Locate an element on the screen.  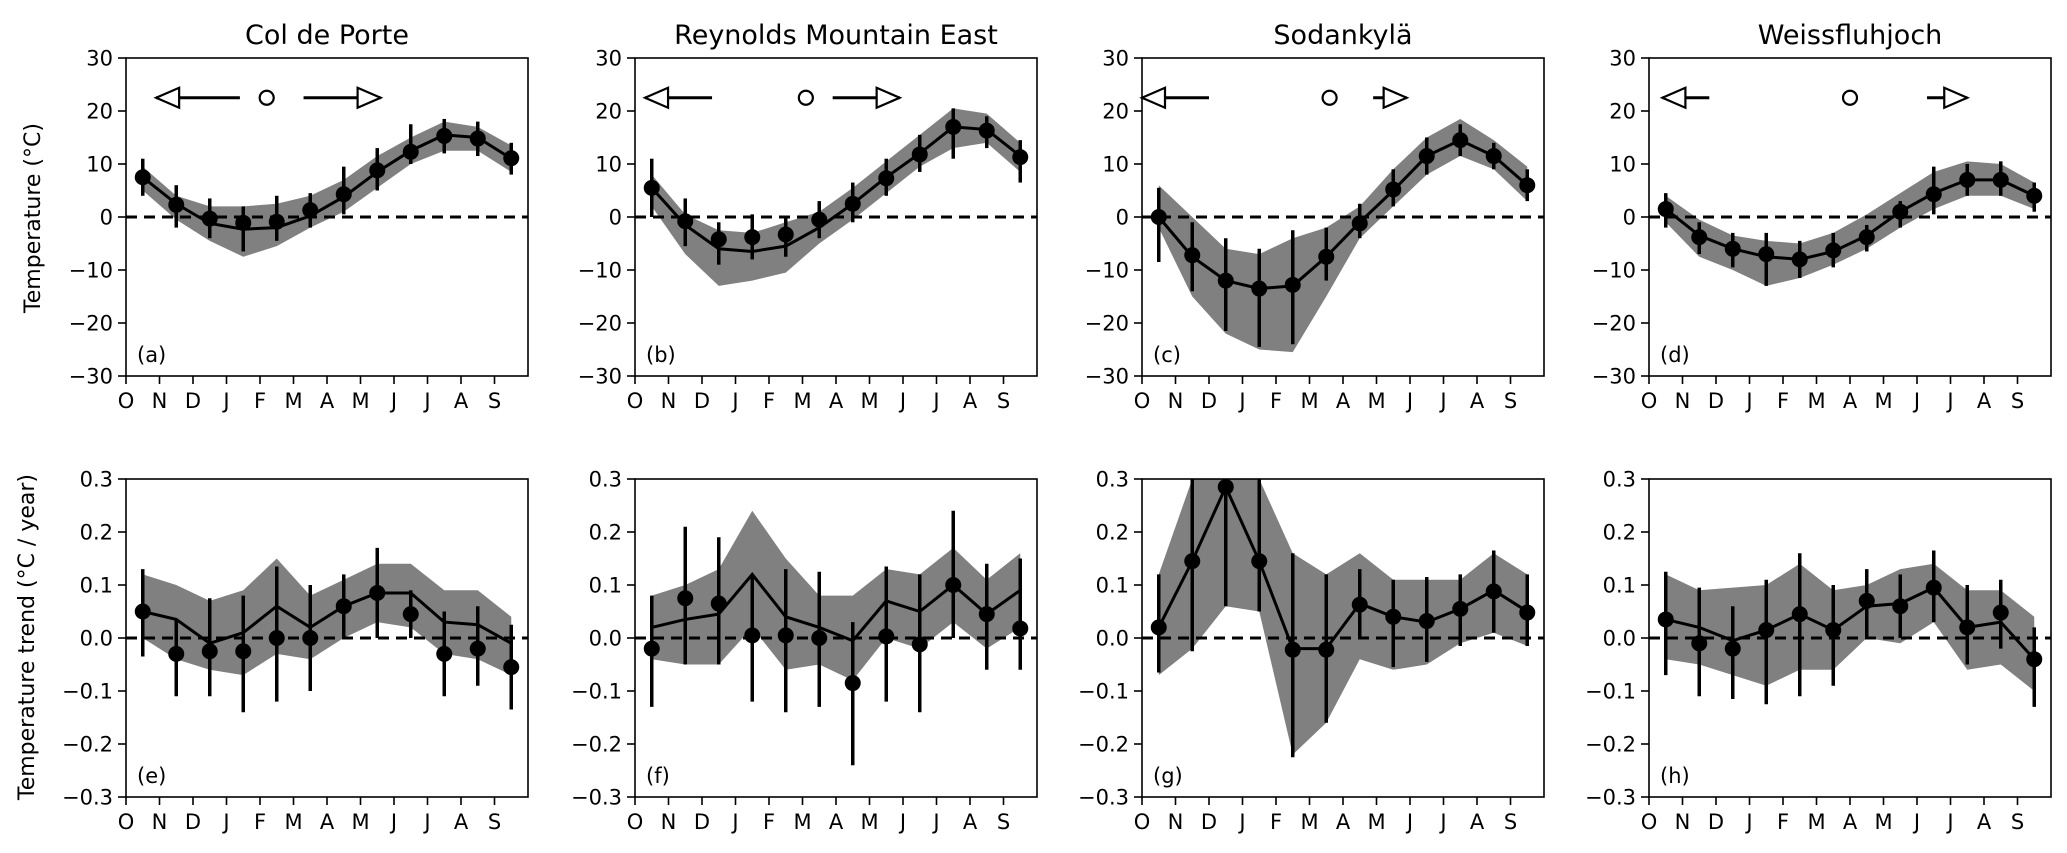
y-tick-label: −30 is located at coordinates (91, 377).